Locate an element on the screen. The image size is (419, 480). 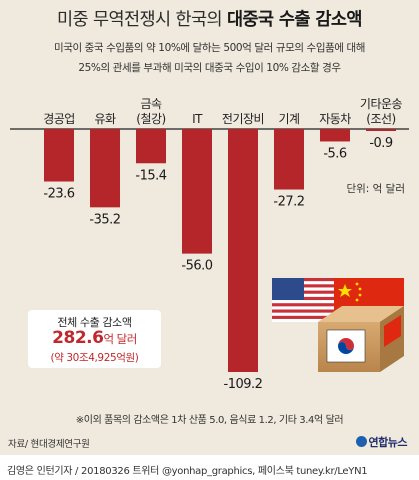
value-label: -27.2 is located at coordinates (288, 202).